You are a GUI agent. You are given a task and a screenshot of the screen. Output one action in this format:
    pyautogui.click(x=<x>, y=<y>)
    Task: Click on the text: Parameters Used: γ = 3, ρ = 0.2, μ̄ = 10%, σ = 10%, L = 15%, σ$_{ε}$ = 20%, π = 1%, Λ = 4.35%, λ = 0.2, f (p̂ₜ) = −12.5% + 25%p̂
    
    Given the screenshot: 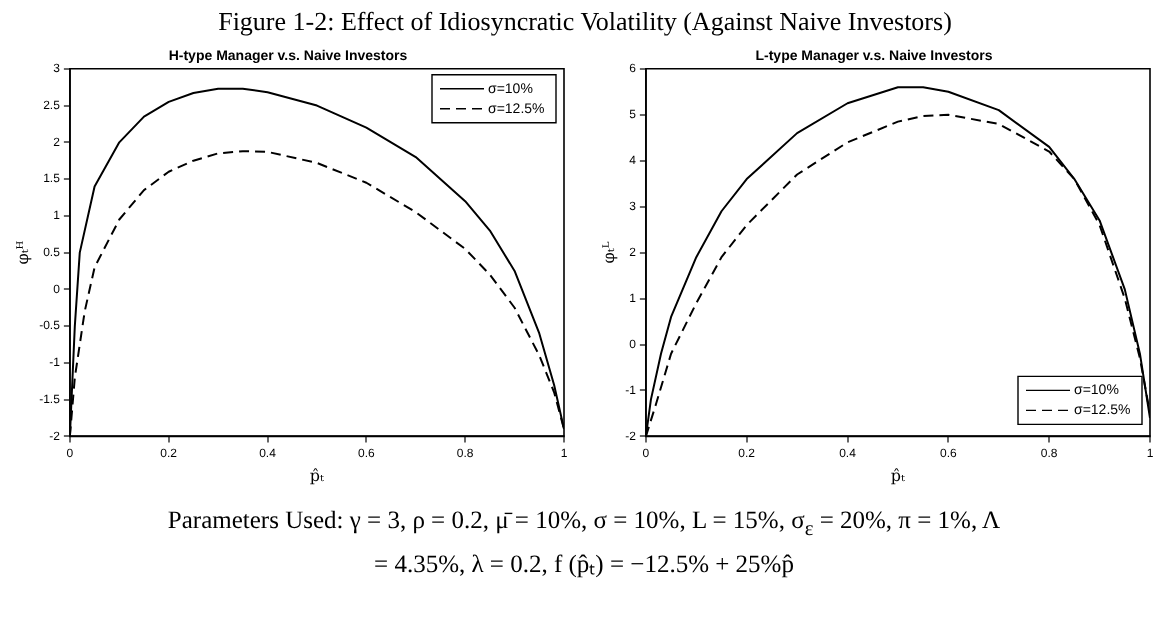 What is the action you would take?
    pyautogui.click(x=584, y=542)
    